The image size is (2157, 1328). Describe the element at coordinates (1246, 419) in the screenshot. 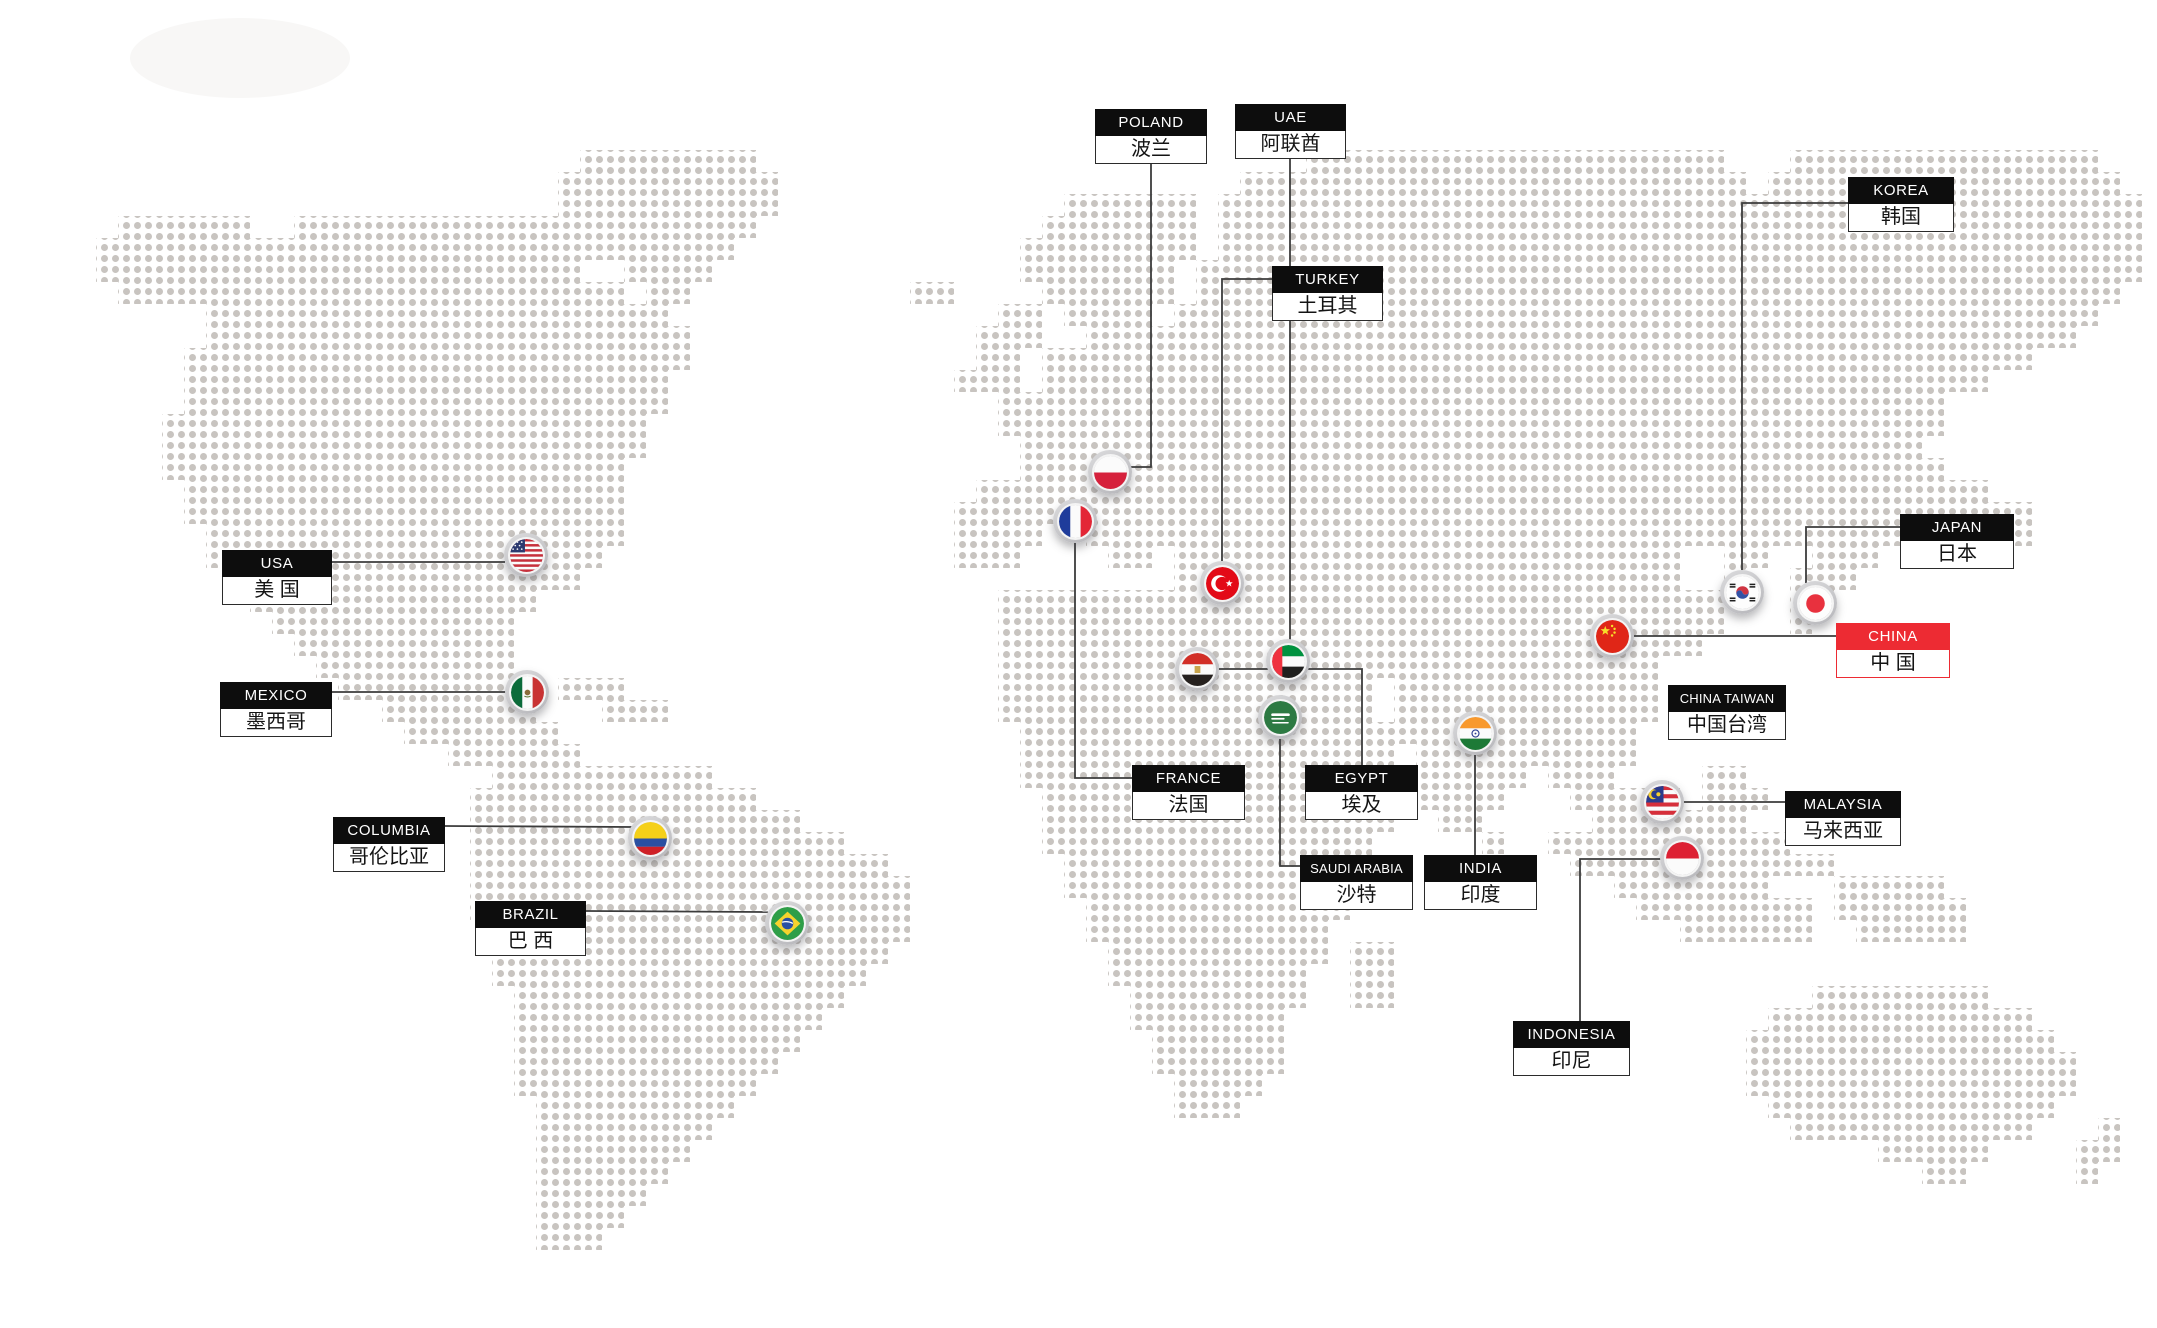

I see `connector-turkey` at that location.